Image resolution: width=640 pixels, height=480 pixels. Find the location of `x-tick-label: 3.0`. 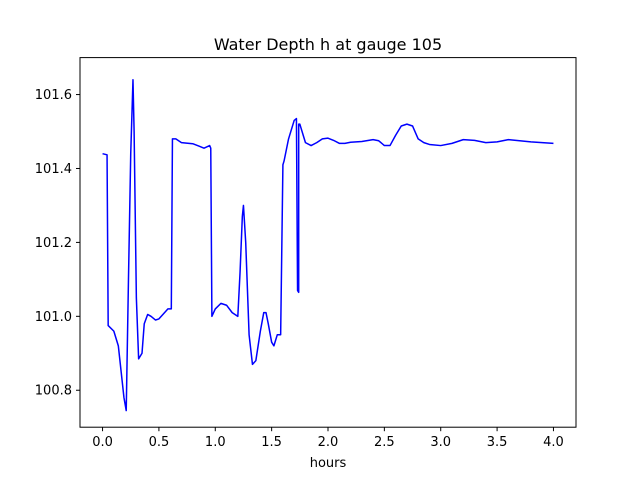

x-tick-label: 3.0 is located at coordinates (440, 442).